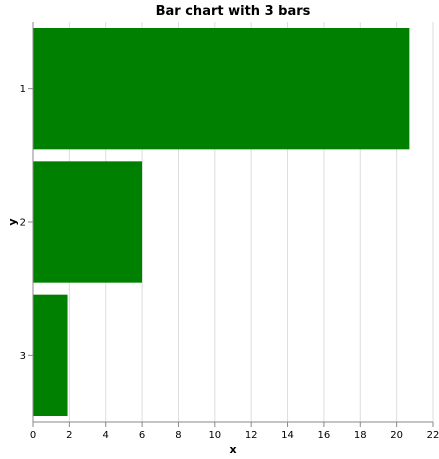 The image size is (439, 459). I want to click on x-axis: 0 2 4 6 8 10 12 14 16 18 20 22, so click(234, 431).